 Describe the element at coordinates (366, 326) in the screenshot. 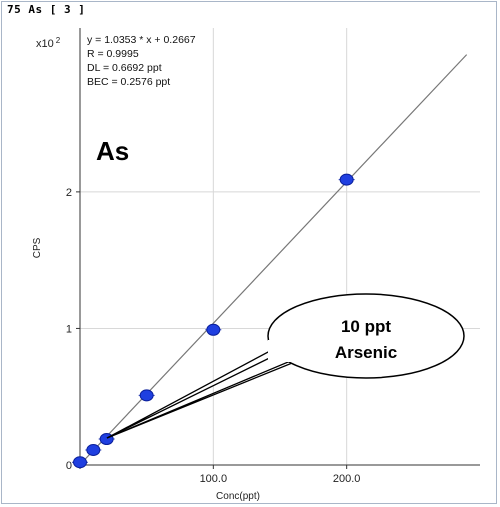

I see `callout-line-1: 10 ppt` at that location.